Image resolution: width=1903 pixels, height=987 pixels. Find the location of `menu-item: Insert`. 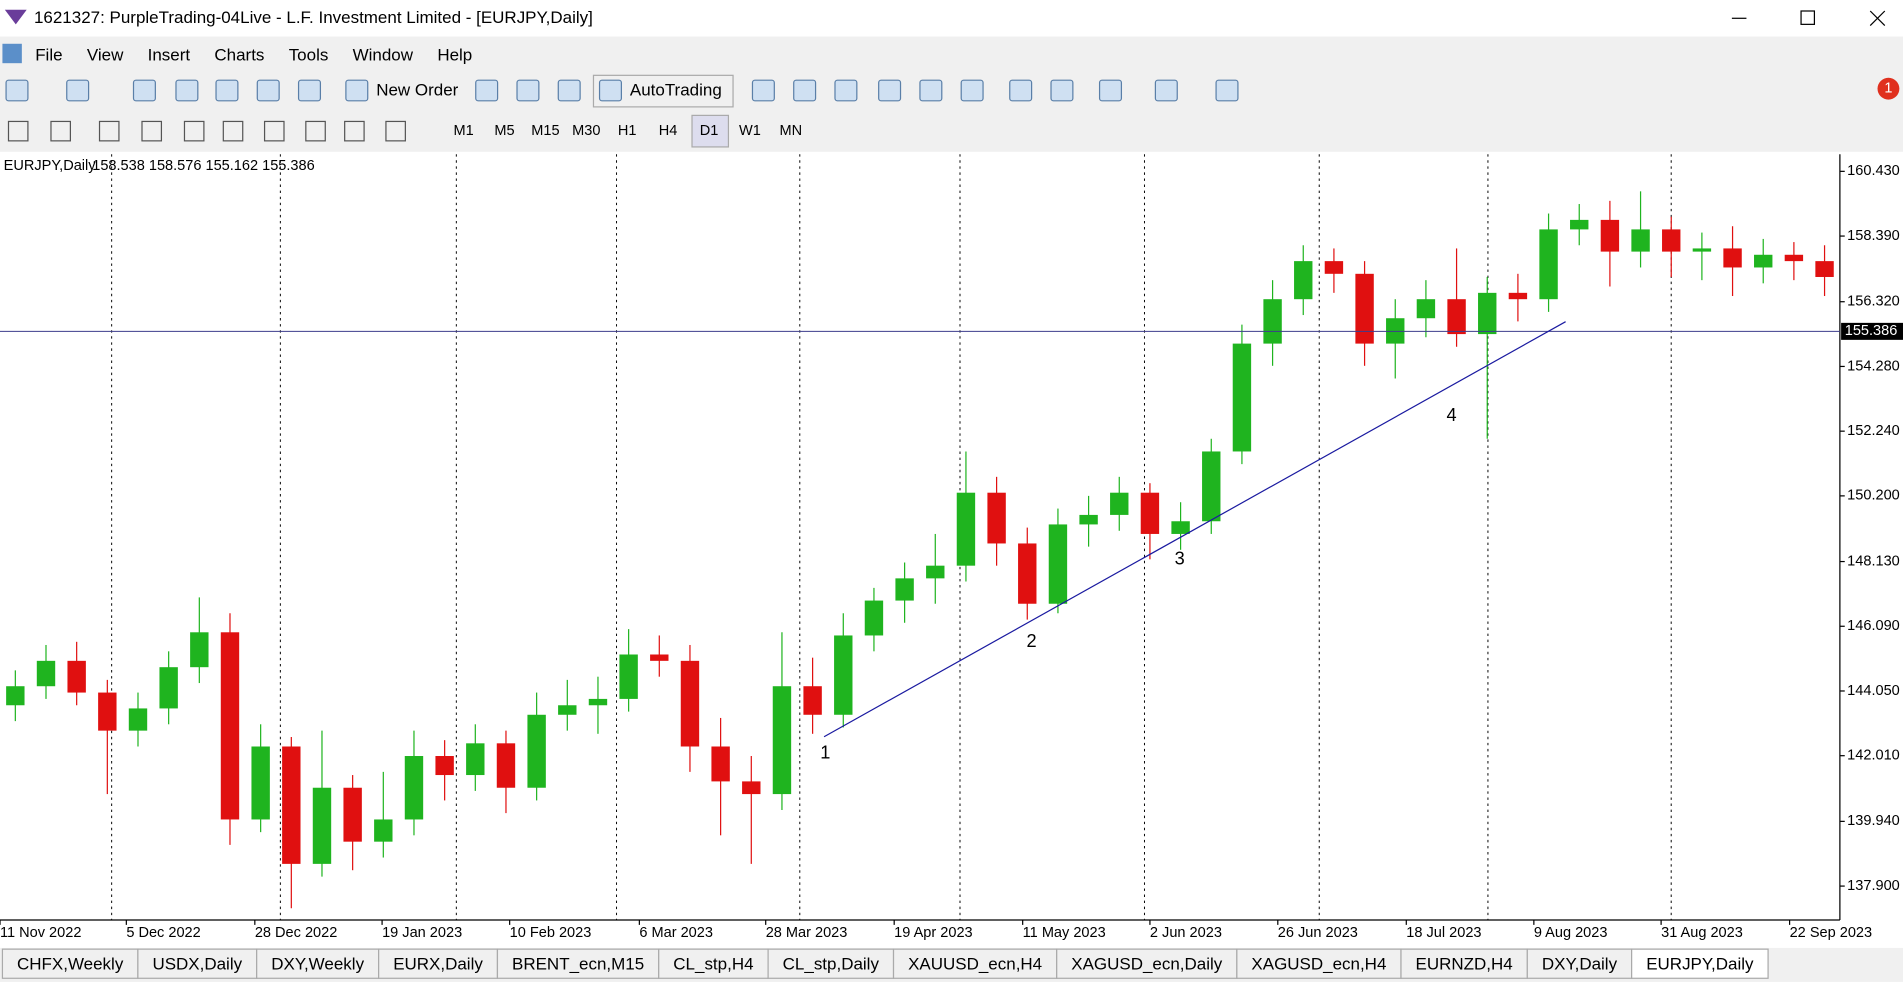

menu-item: Insert is located at coordinates (169, 54).